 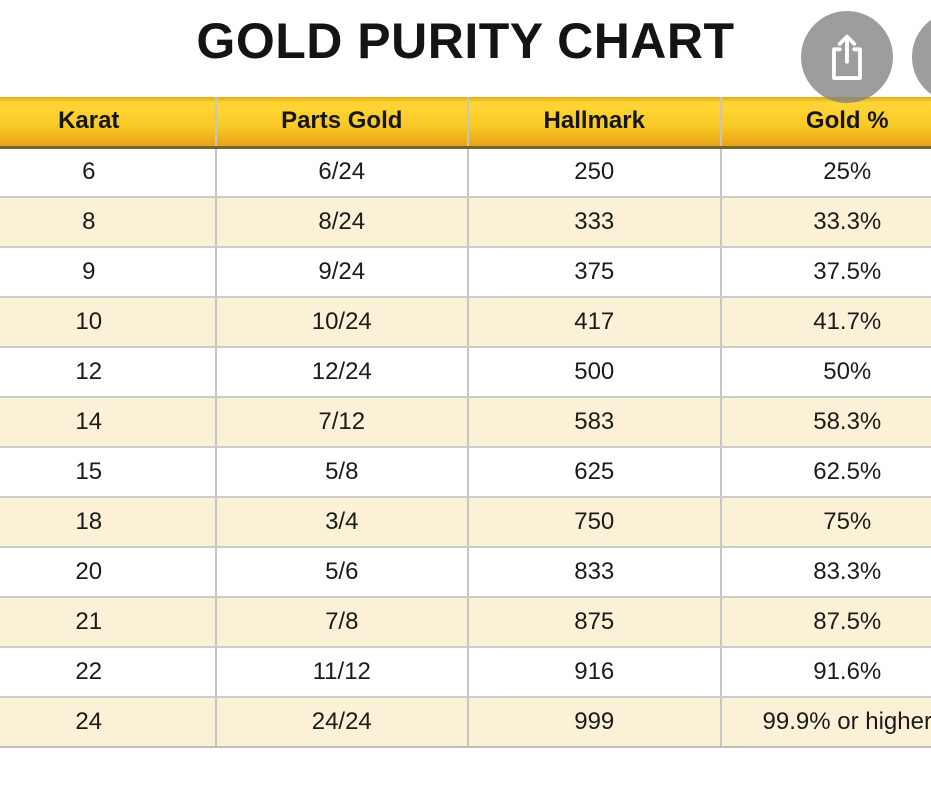 What do you see at coordinates (594, 123) in the screenshot?
I see `column-header-hallmark: Hallmark` at bounding box center [594, 123].